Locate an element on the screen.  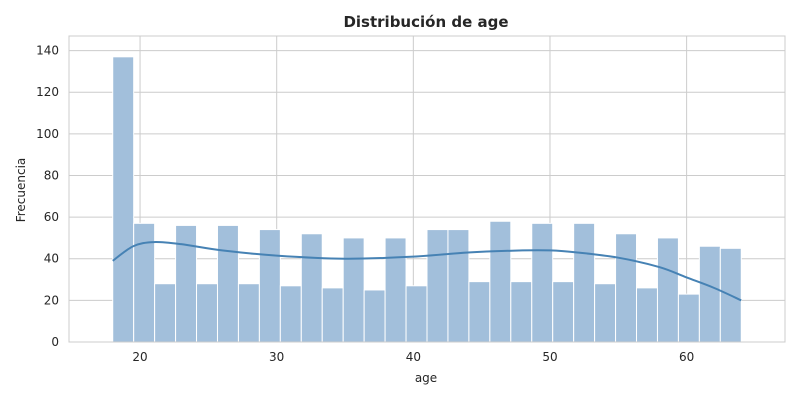
x-axis-label: age is located at coordinates (426, 378).